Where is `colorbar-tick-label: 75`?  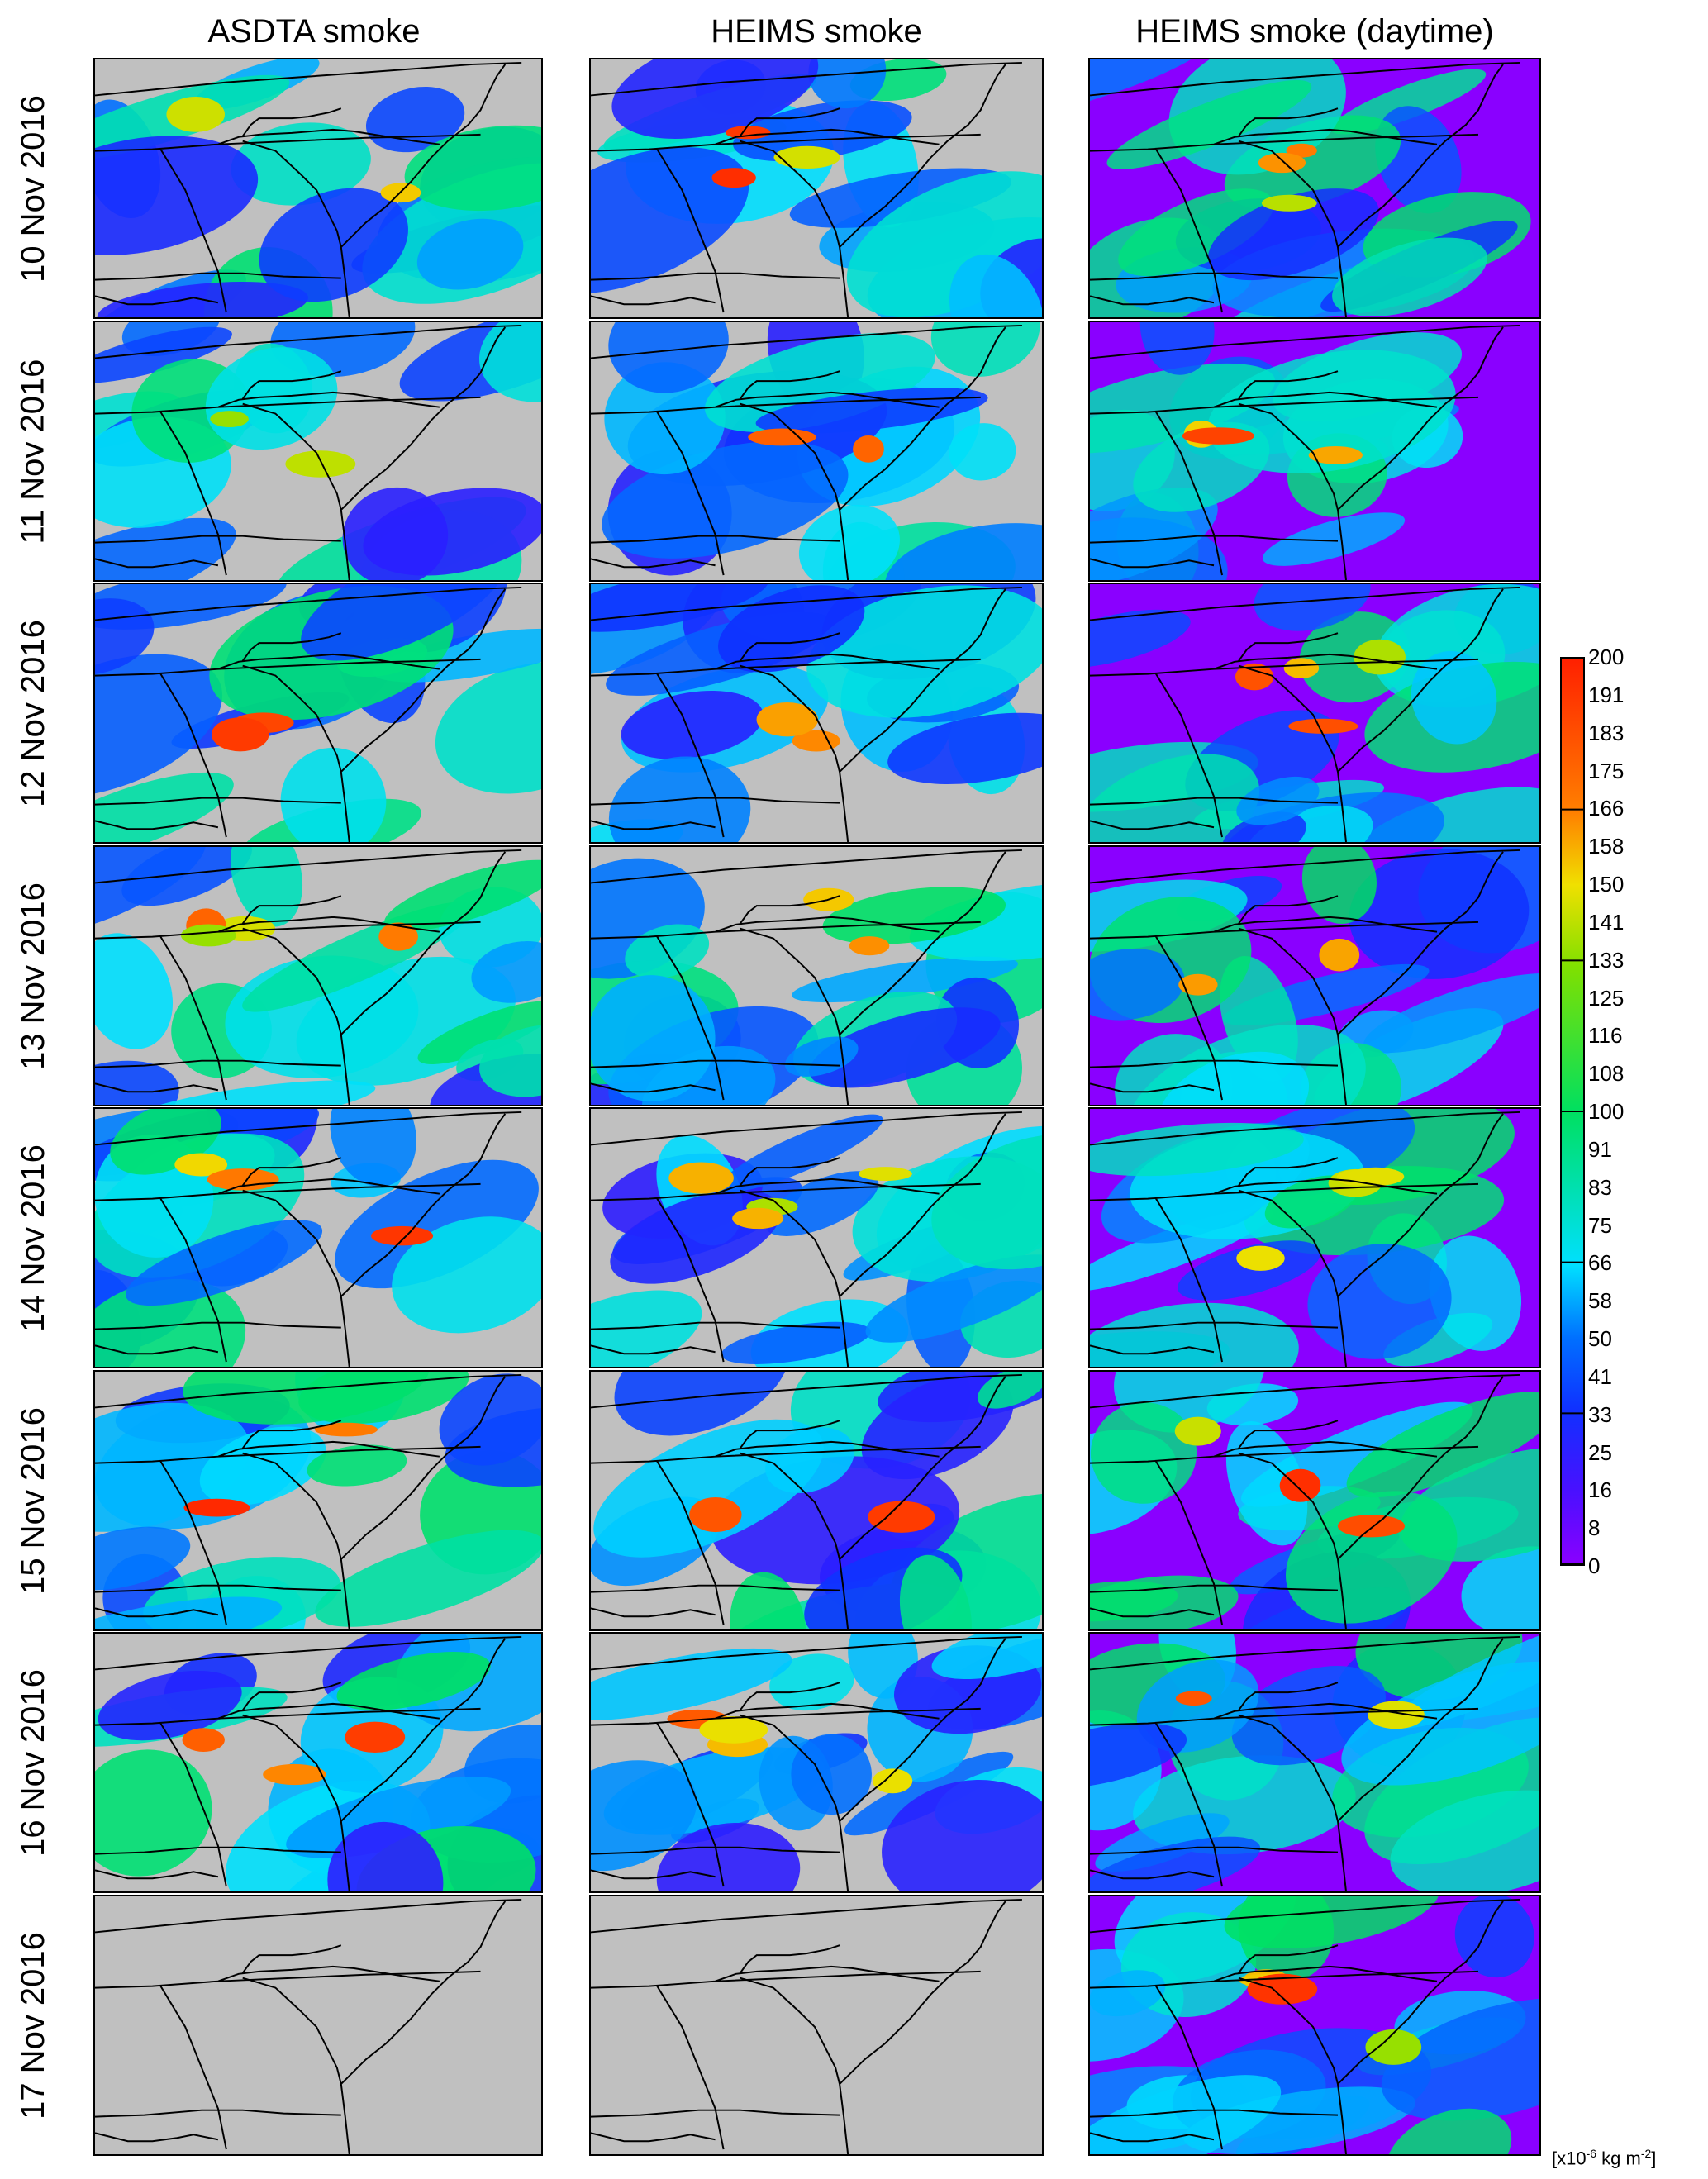
colorbar-tick-label: 75 is located at coordinates (1600, 1225).